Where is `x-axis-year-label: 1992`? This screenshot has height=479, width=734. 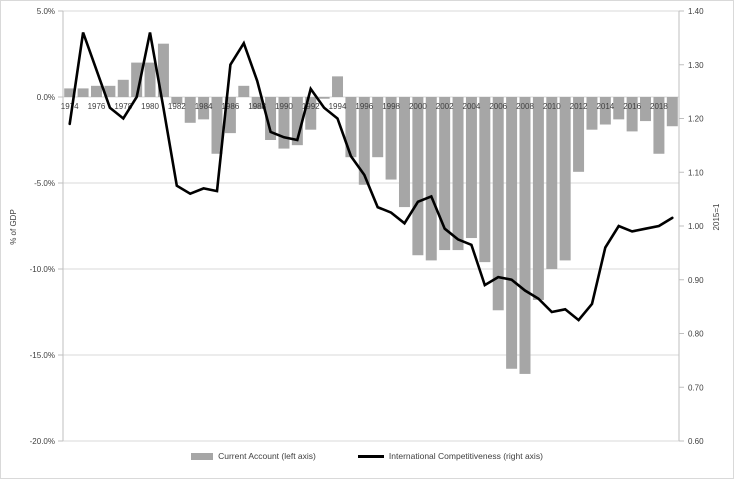 x-axis-year-label: 1992 is located at coordinates (311, 106).